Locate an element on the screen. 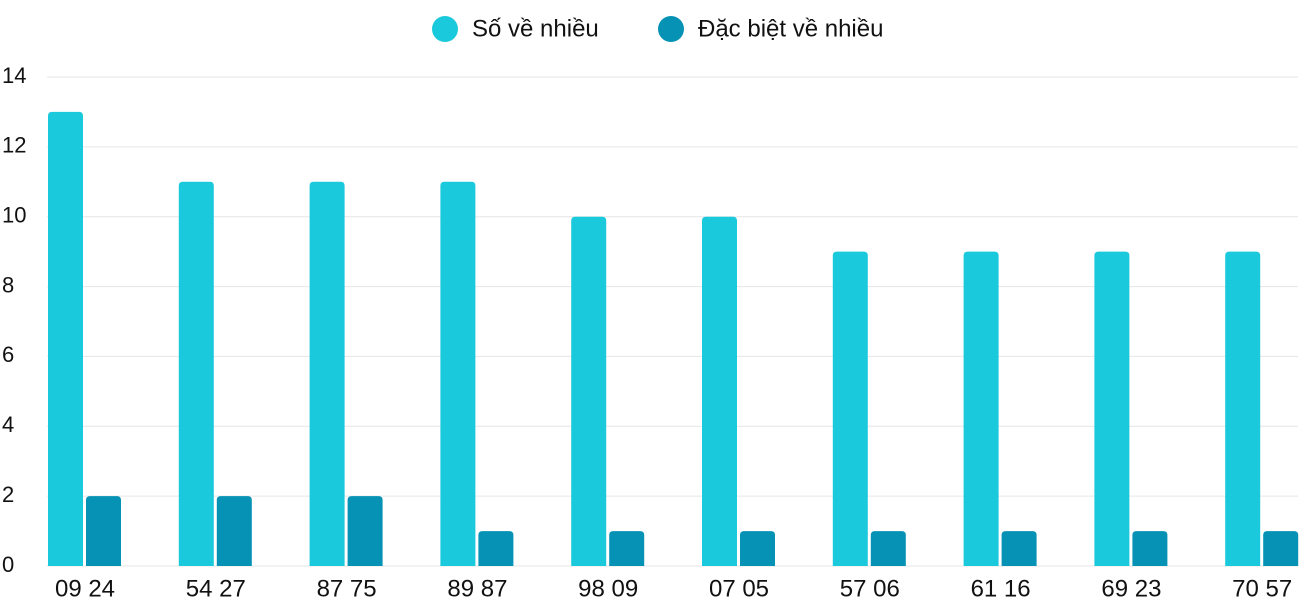 Image resolution: width=1300 pixels, height=600 pixels. x-tick-label: 57 06 is located at coordinates (870, 587).